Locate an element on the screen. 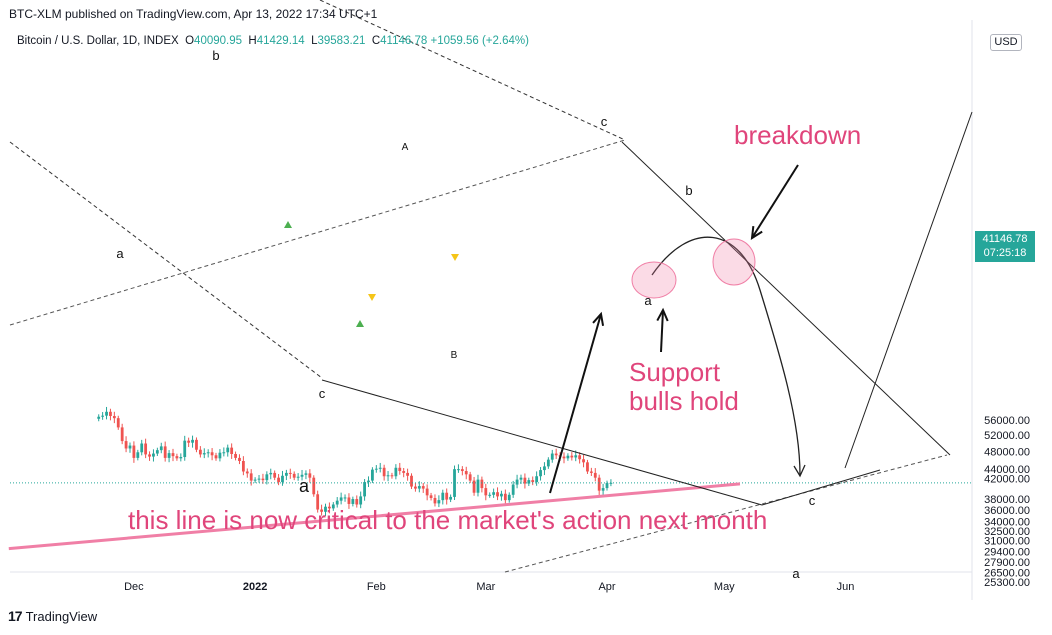  close-label: C is located at coordinates (376, 41).